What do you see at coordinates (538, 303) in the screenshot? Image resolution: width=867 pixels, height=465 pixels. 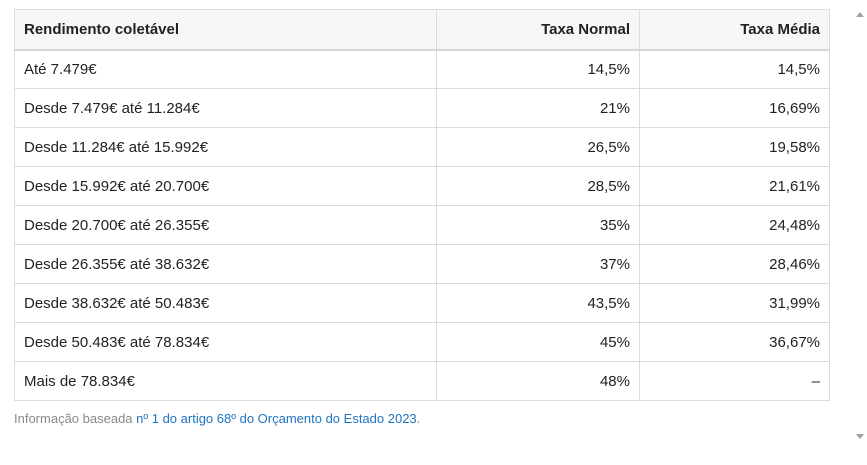 I see `normal-rate: 43,5%` at bounding box center [538, 303].